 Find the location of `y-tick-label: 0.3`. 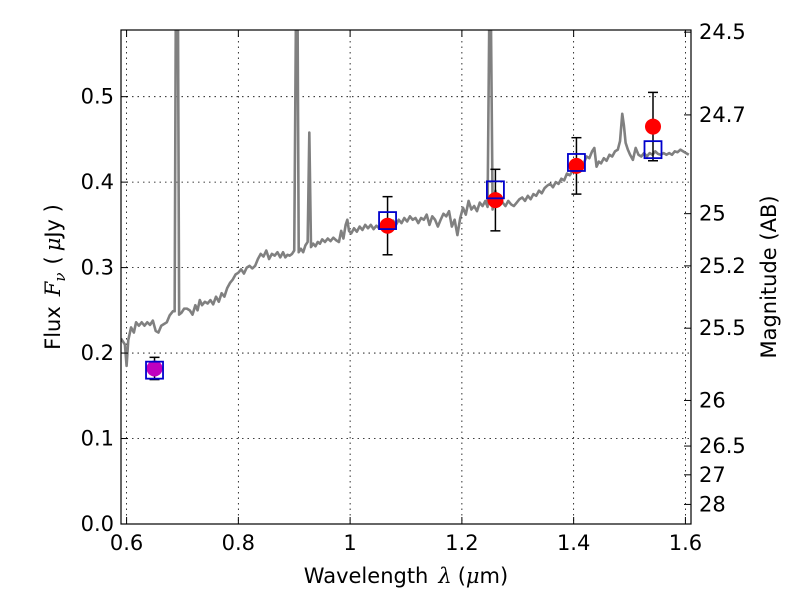

y-tick-label: 0.3 is located at coordinates (97, 268).